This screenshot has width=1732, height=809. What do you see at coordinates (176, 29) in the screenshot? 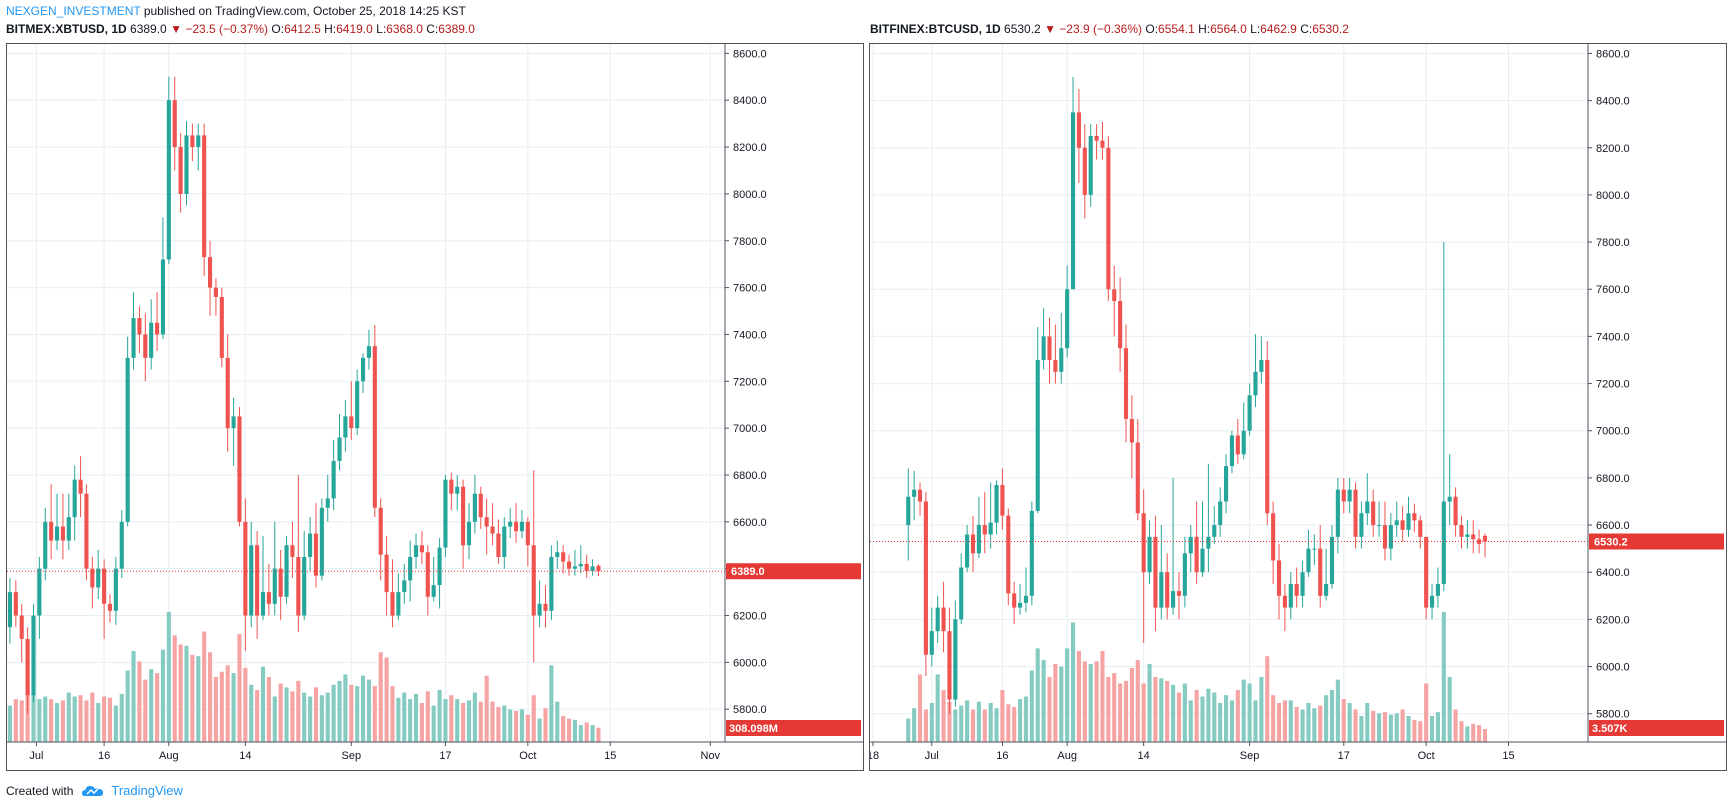
I see `left-down-arrow-icon: ▼` at bounding box center [176, 29].